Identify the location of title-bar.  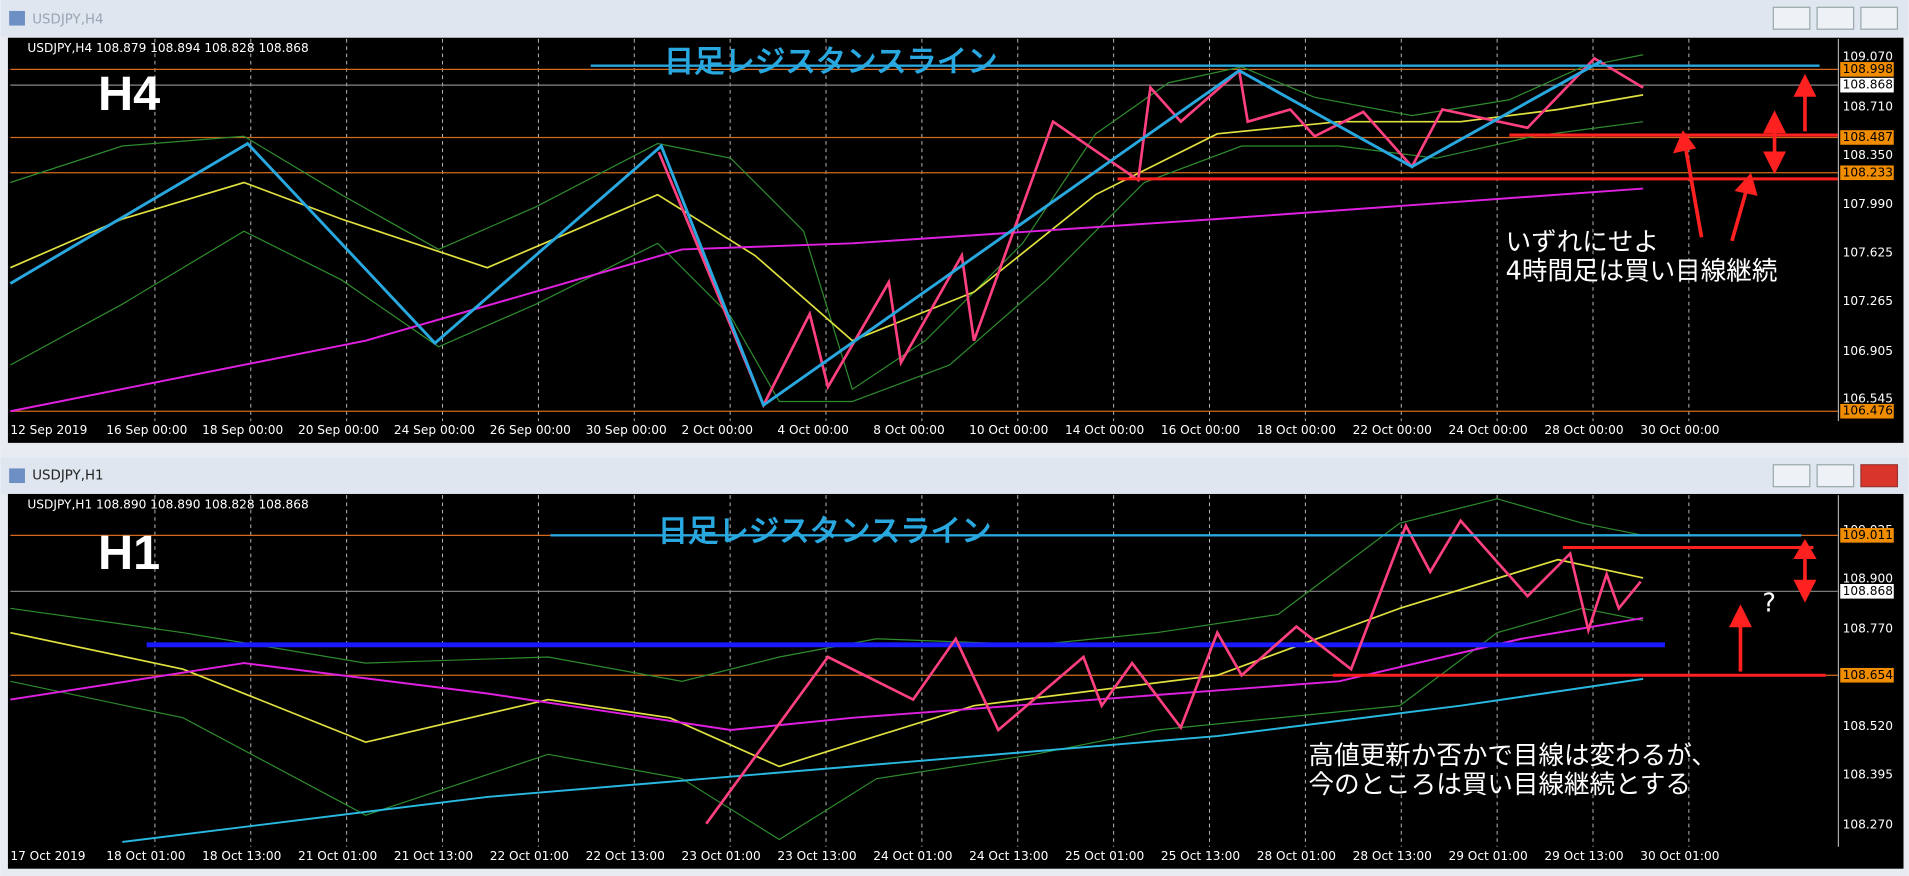
(954, 18).